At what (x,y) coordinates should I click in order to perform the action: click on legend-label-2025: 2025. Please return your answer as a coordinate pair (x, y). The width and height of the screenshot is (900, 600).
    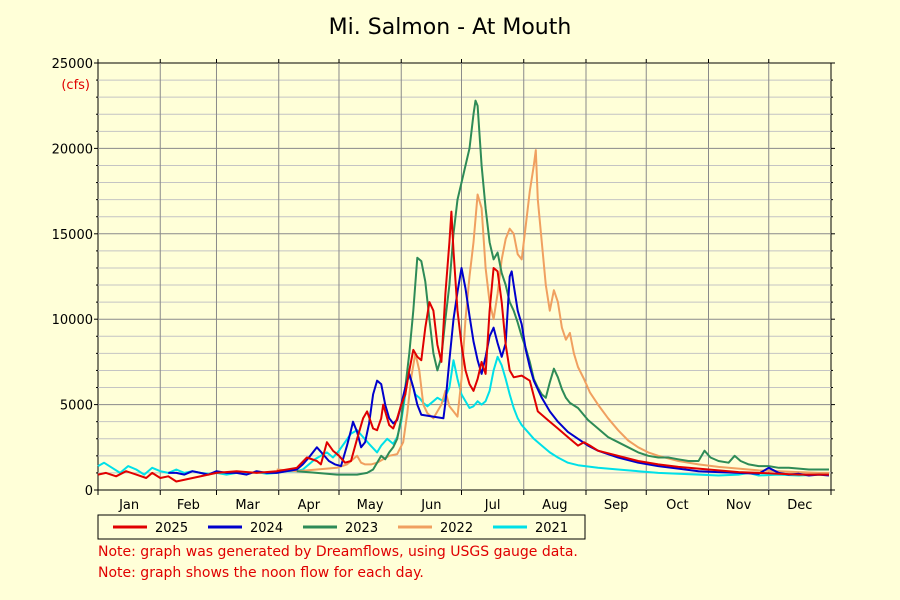
    Looking at the image, I should click on (171, 528).